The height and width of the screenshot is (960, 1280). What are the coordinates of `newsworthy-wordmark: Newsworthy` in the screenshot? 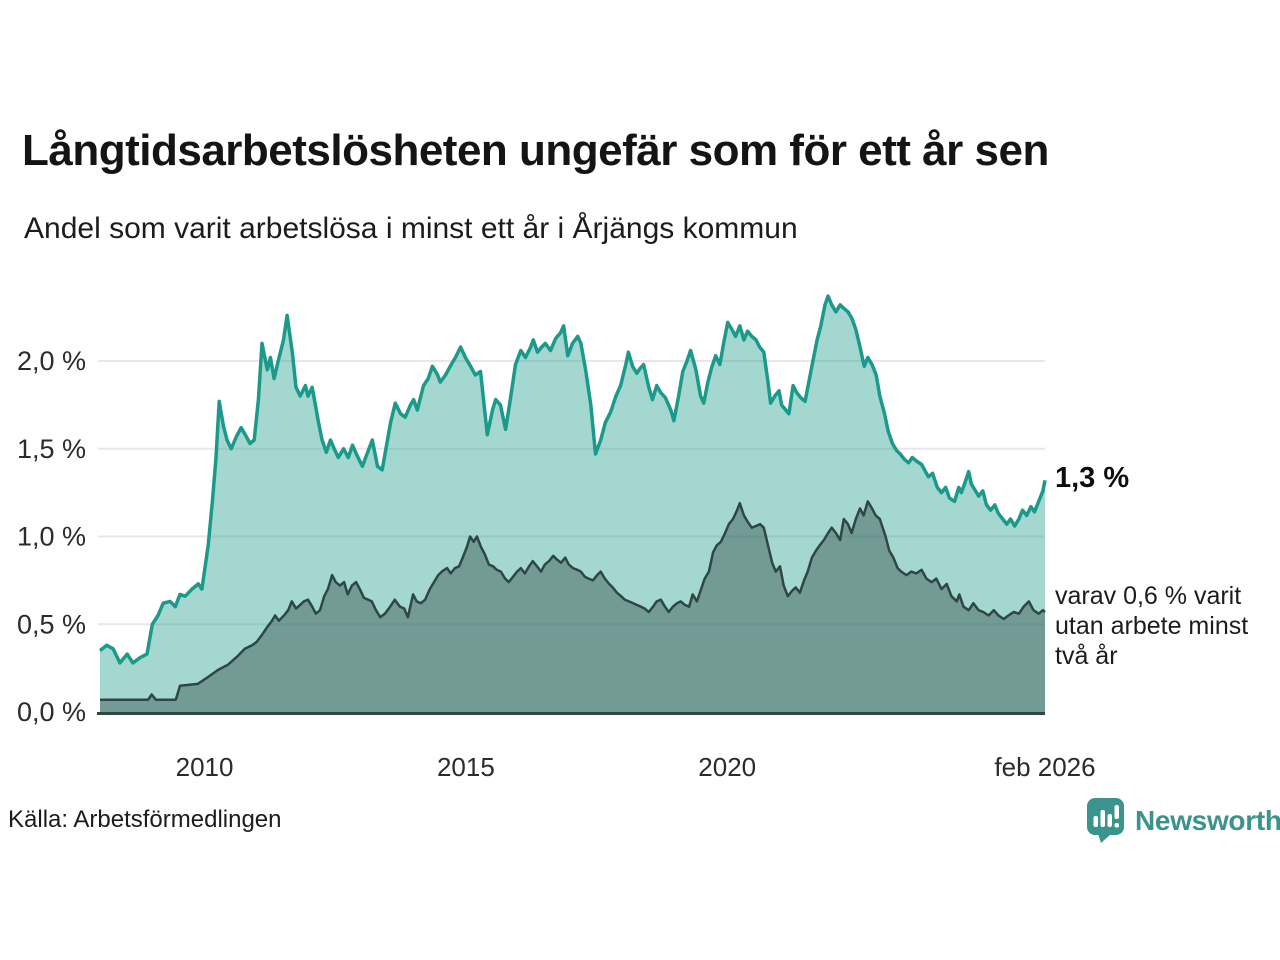 It's located at (1207, 820).